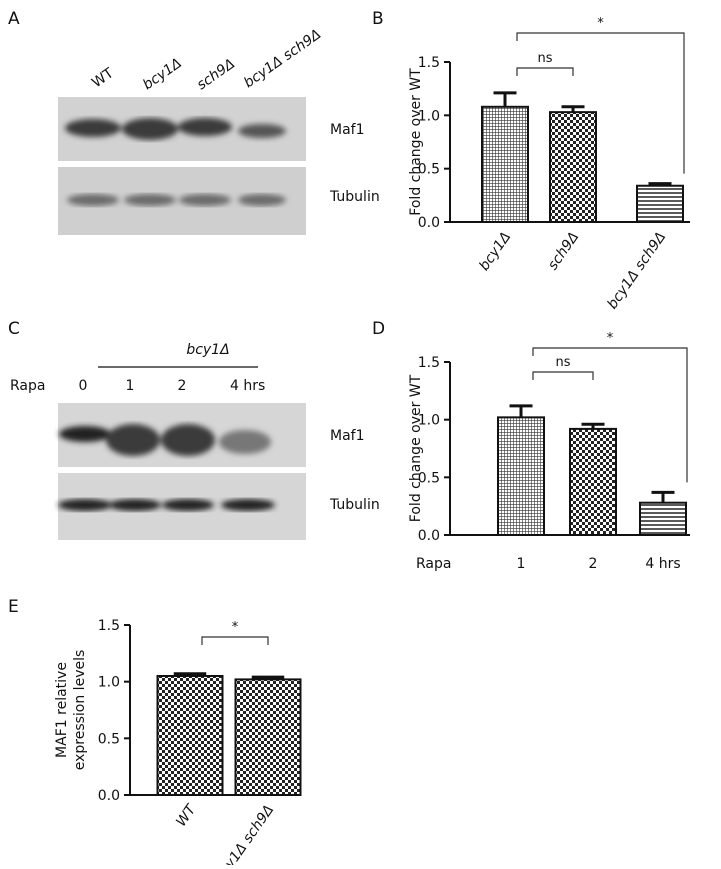  Describe the element at coordinates (282, 58) in the screenshot. I see `lane-label: bcy1Δ sch9Δ` at that location.